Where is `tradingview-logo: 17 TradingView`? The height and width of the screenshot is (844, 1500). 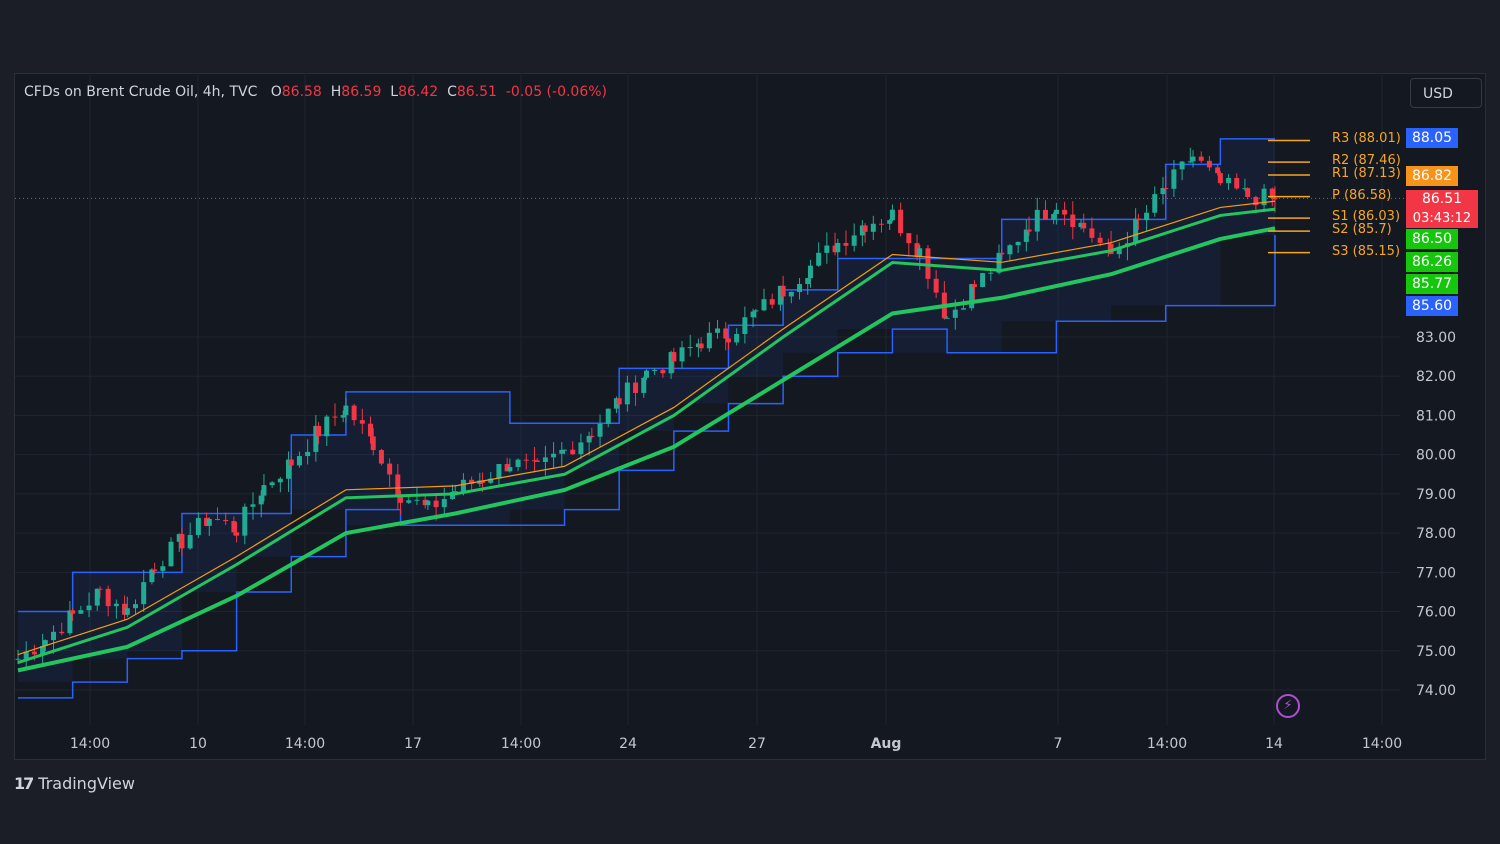
tradingview-logo: 17 TradingView is located at coordinates (74, 783).